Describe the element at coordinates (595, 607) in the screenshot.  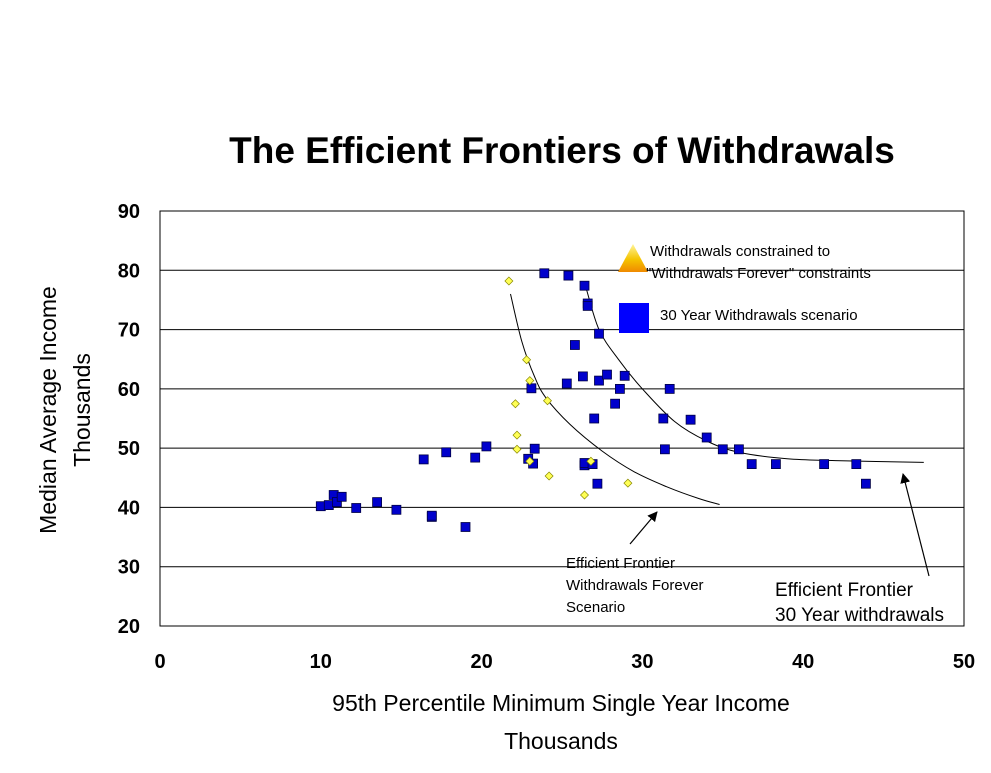
I see `annotation-forever-line3: Scenario` at that location.